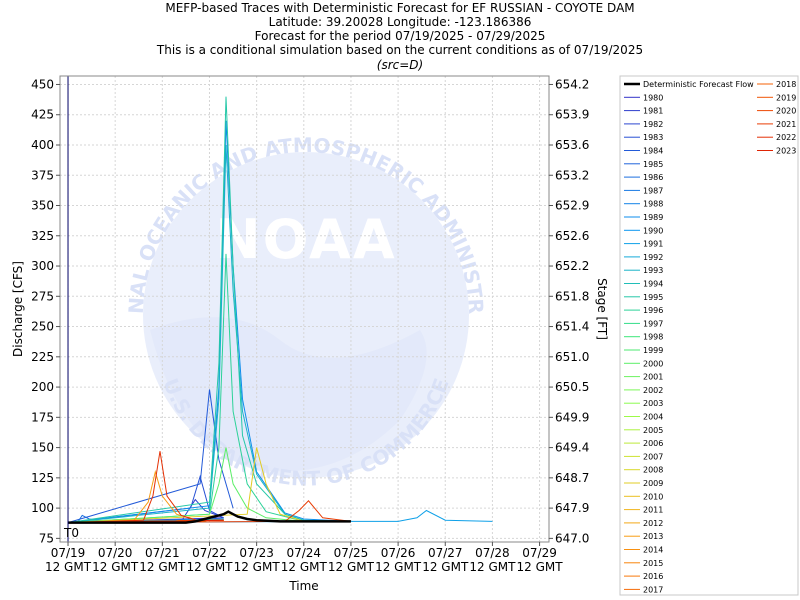 Image resolution: width=800 pixels, height=600 pixels. I want to click on legend-label-1986: 1986, so click(653, 177).